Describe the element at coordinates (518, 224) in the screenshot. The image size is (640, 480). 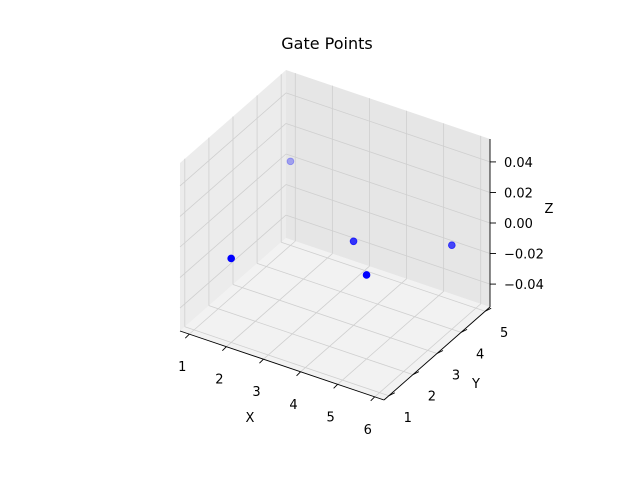
I see `z-tick-label: 0.00` at that location.